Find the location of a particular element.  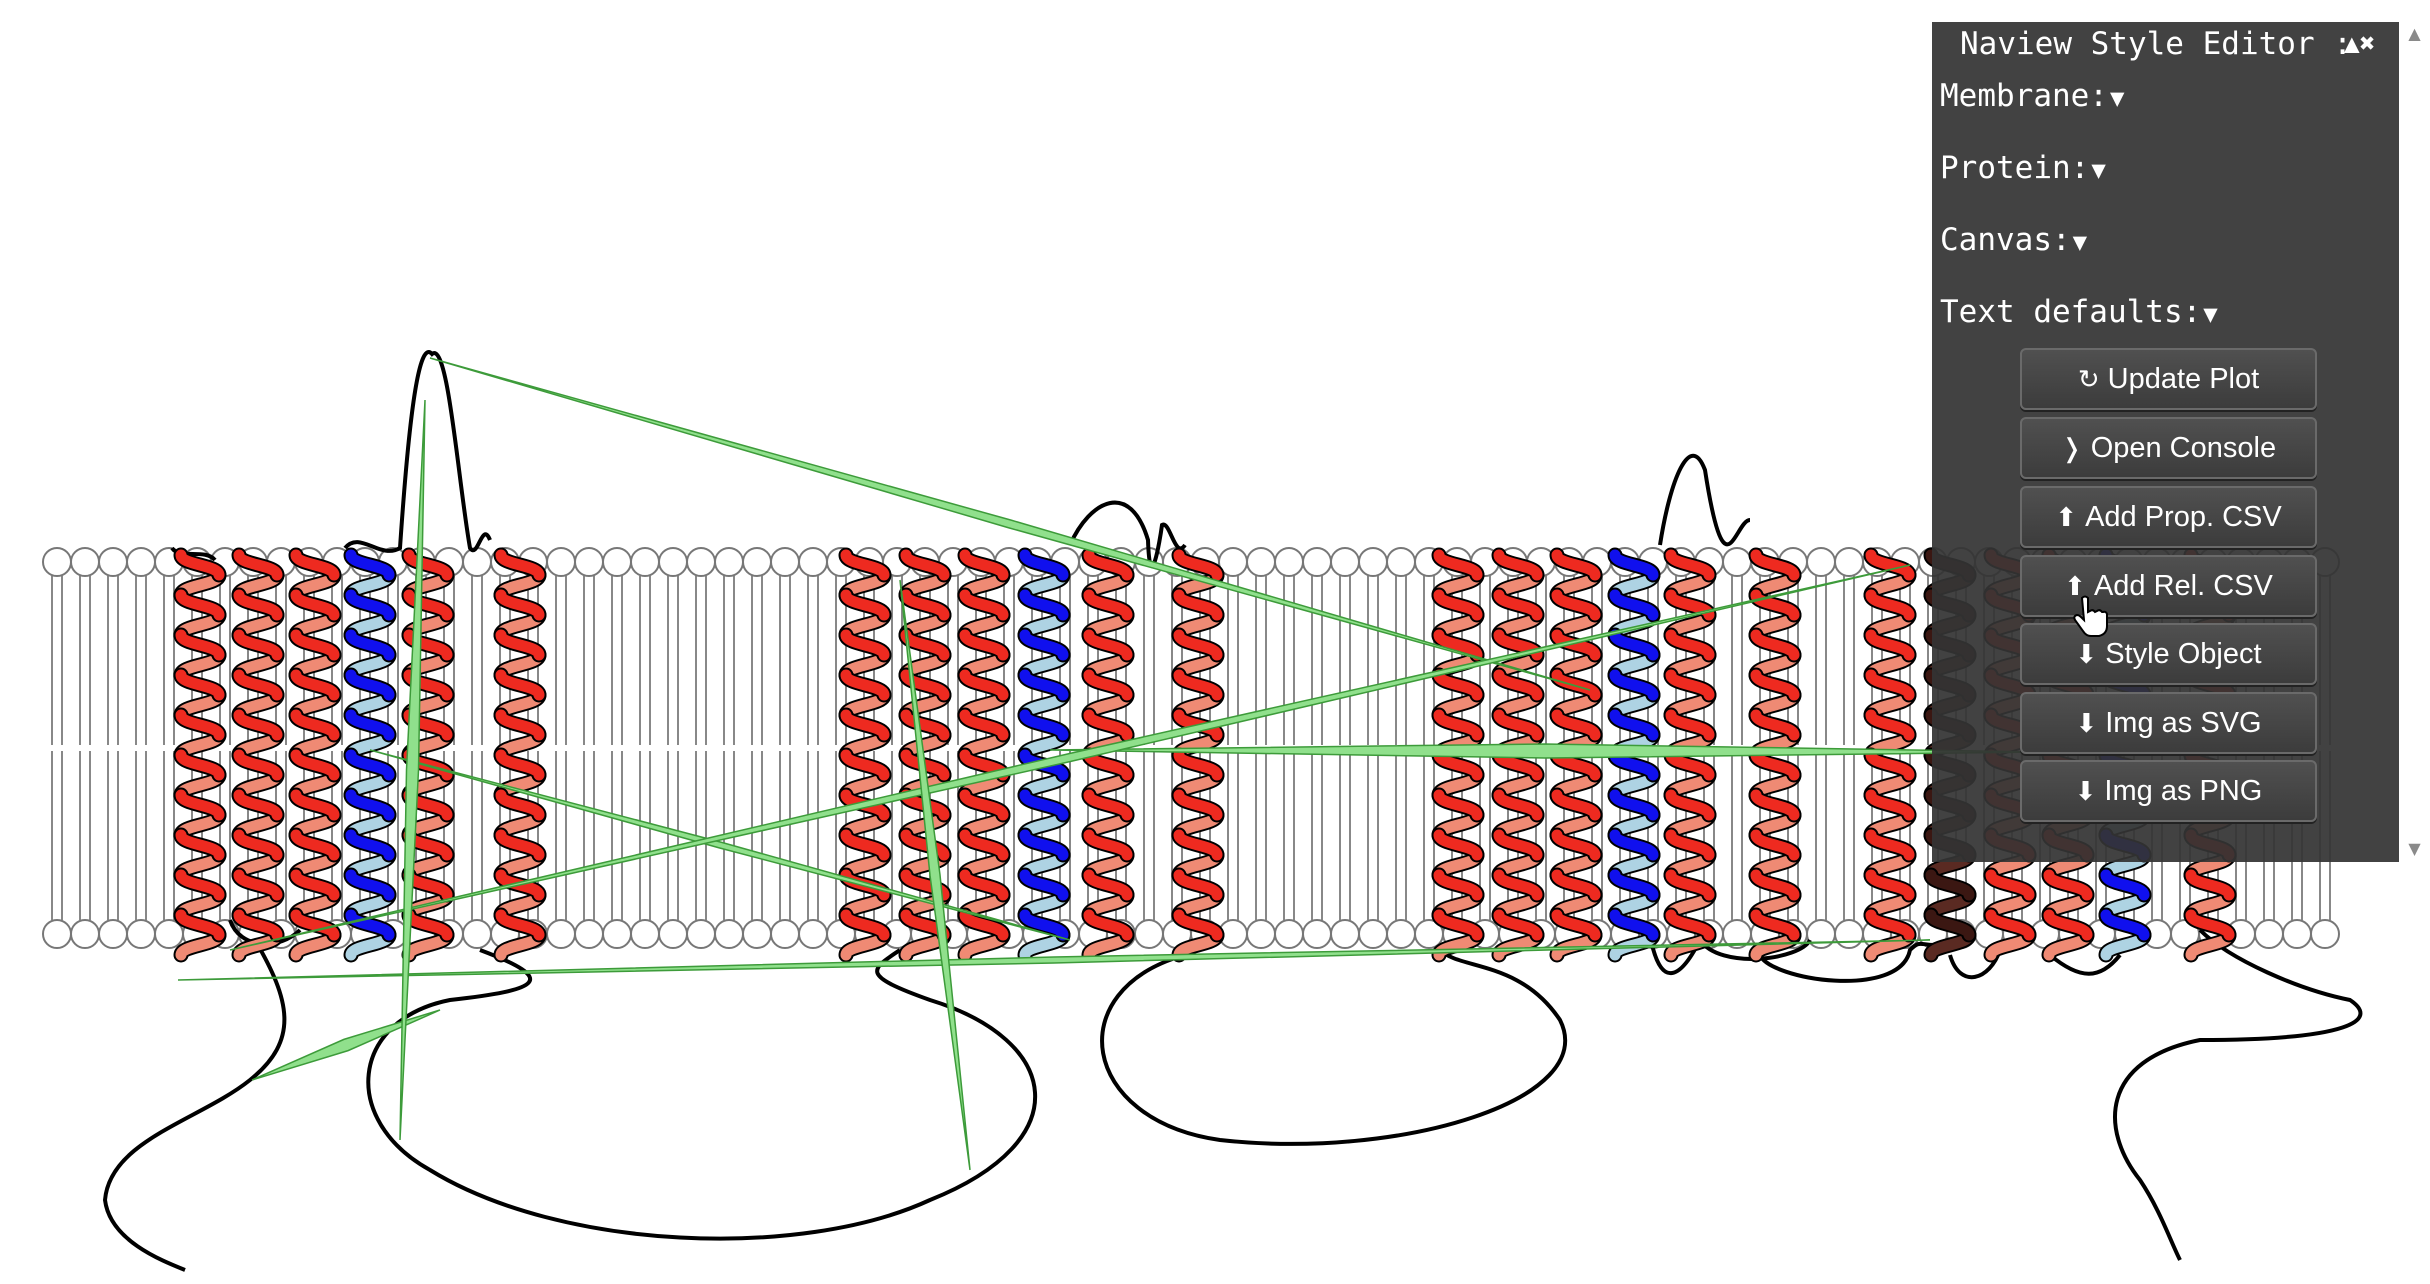

img-as-svg-button: ⬇ Img as SVG is located at coordinates (2168, 723).